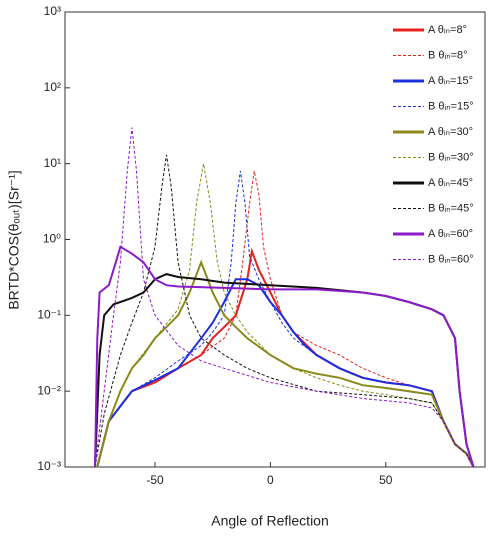  Describe the element at coordinates (52, 11) in the screenshot. I see `y-tick-label: 10³` at that location.